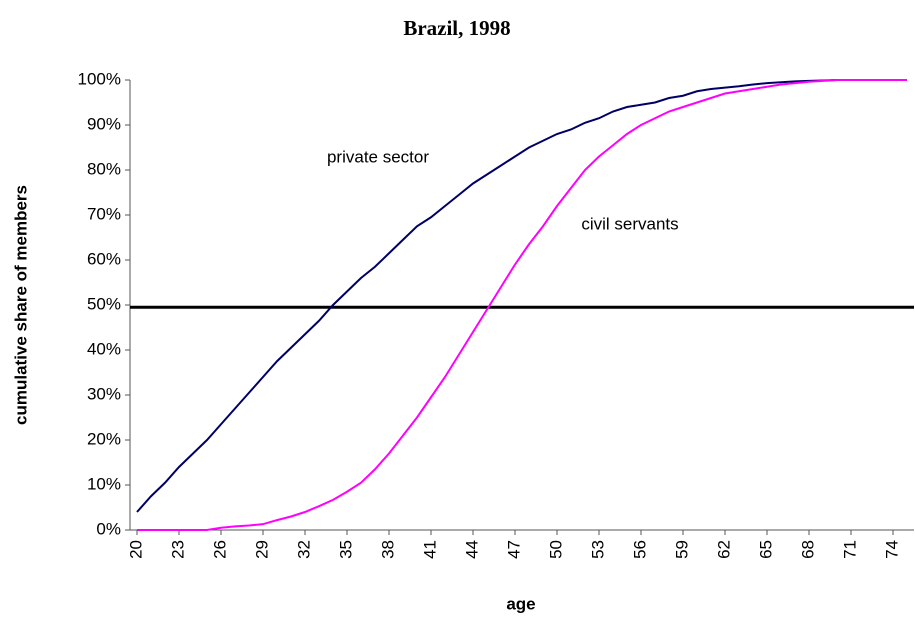 The image size is (915, 620). Describe the element at coordinates (104, 303) in the screenshot. I see `y-tick-label: 50%` at that location.